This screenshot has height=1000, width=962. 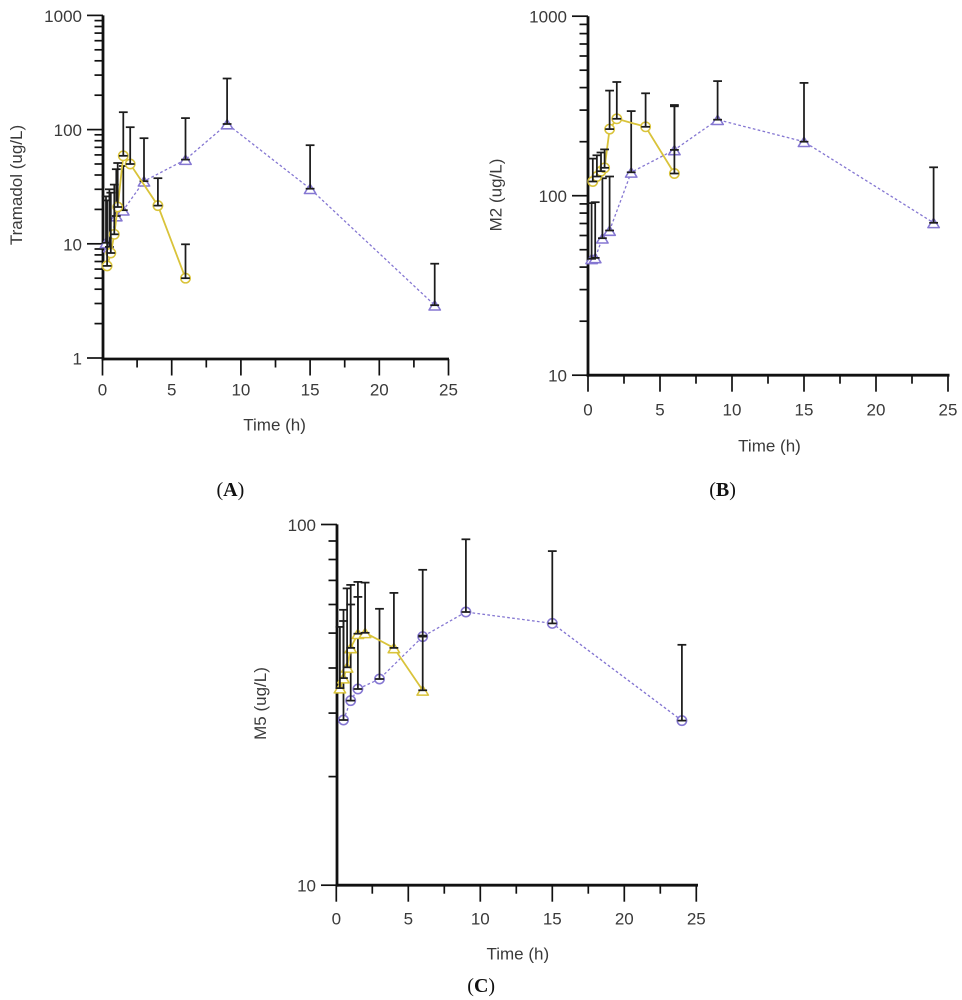 I want to click on svg-text: M5 (ug/L), so click(x=260, y=703).